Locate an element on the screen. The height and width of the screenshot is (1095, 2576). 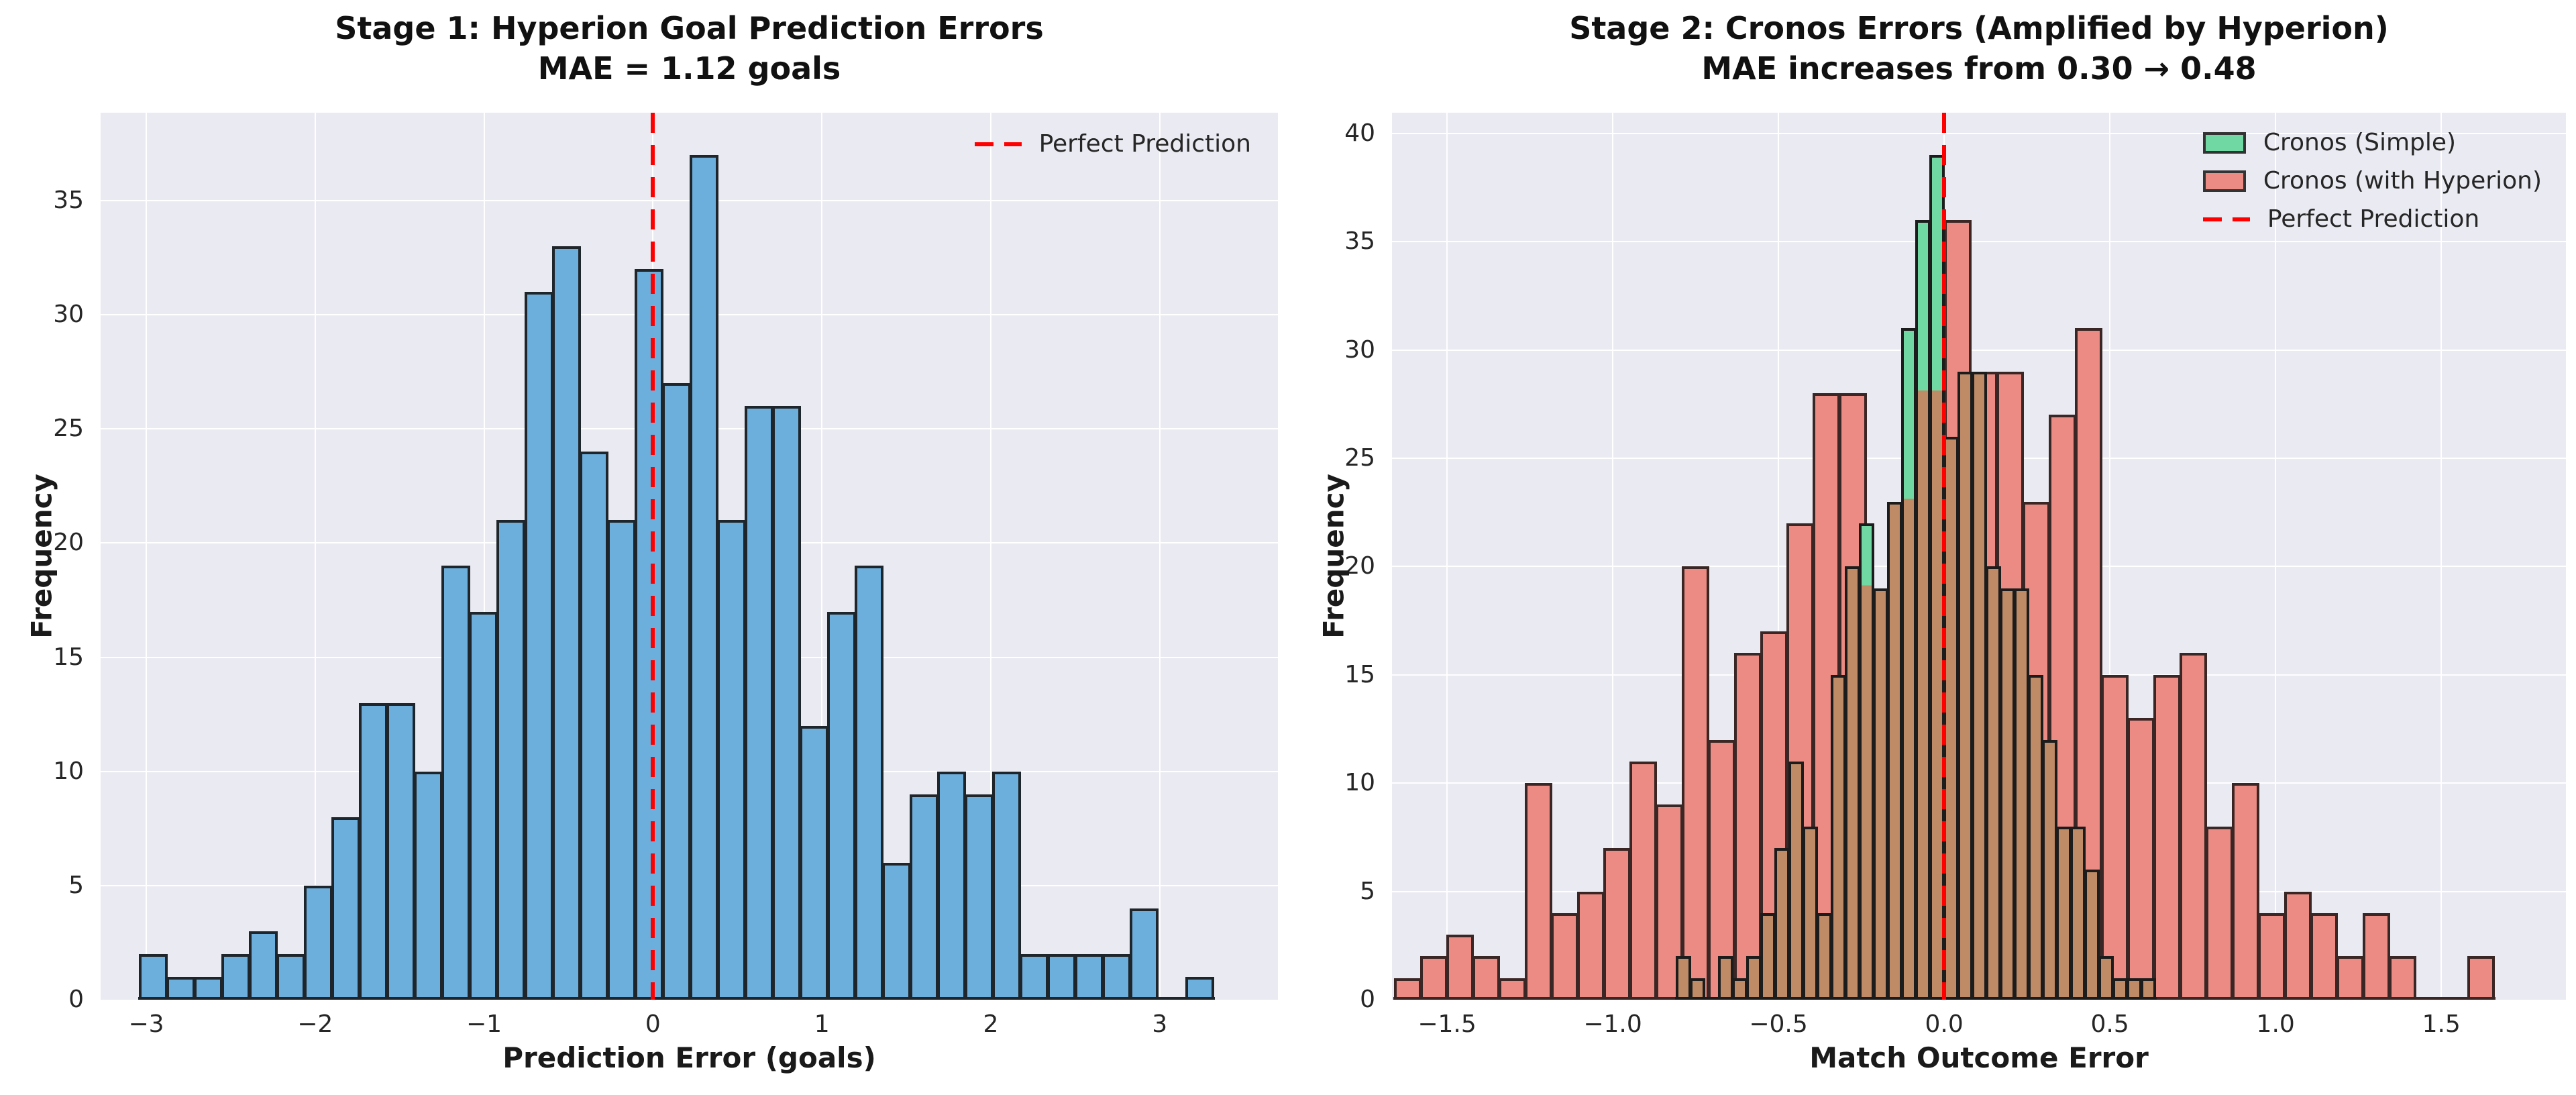
x-tick-label: 0 is located at coordinates (653, 1024).